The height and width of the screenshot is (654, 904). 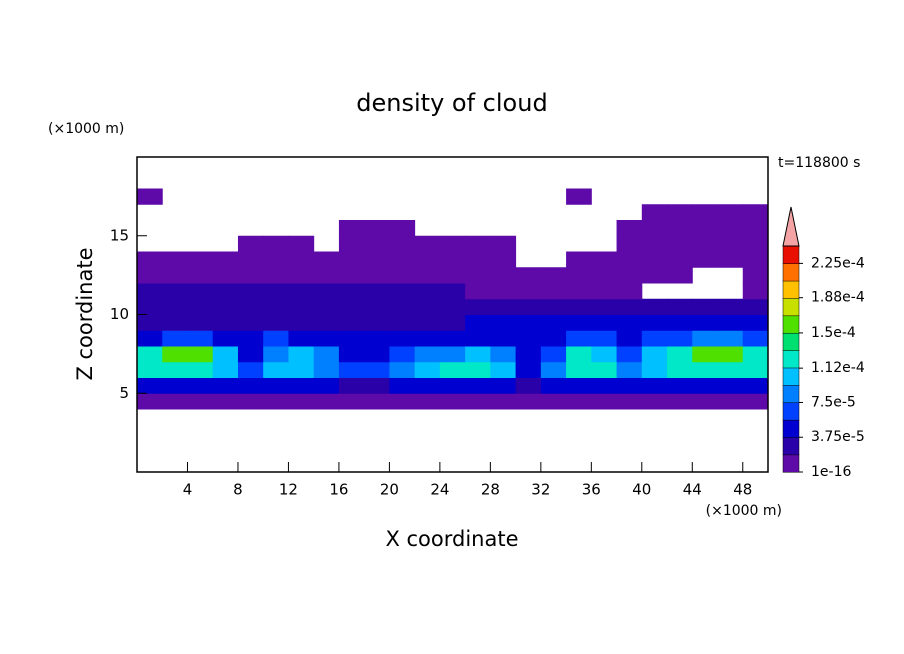 I want to click on colorbar-tick-label: 1.88e-4, so click(x=838, y=298).